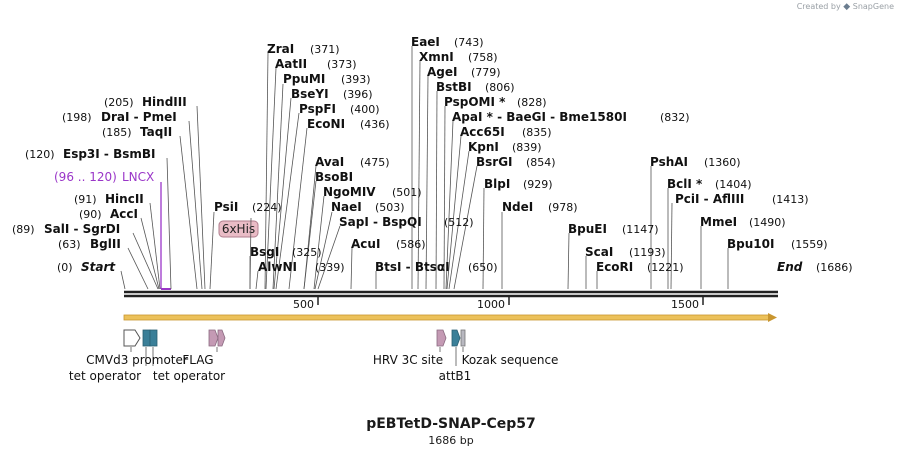 The width and height of the screenshot is (902, 457). What do you see at coordinates (119, 117) in the screenshot?
I see `enzyme-DraI-PmeI: (198) DraI - PmeI` at bounding box center [119, 117].